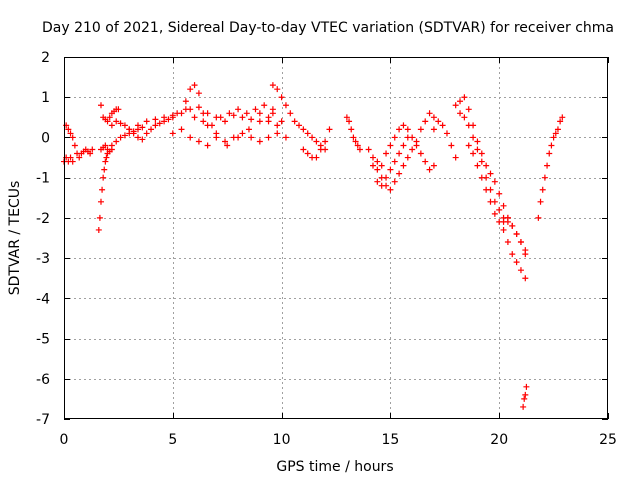  Describe the element at coordinates (43, 340) in the screenshot. I see `y-tick-label: -5` at that location.